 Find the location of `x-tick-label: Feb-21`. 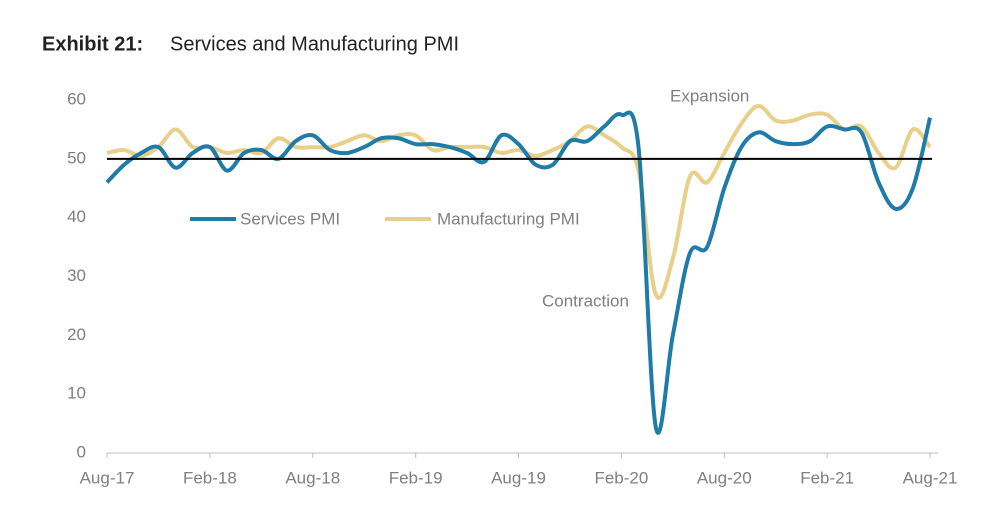

x-tick-label: Feb-21 is located at coordinates (827, 477).